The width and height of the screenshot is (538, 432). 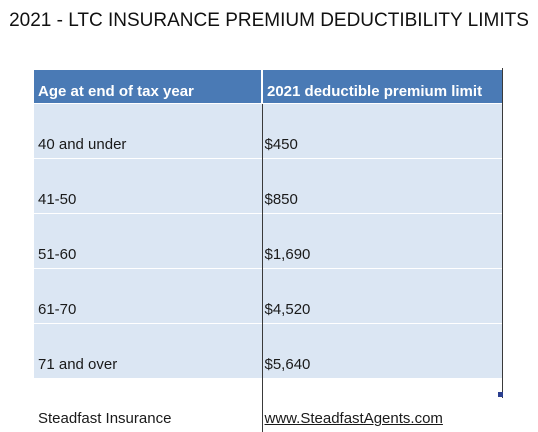 What do you see at coordinates (148, 350) in the screenshot?
I see `age-cell: 71 and over` at bounding box center [148, 350].